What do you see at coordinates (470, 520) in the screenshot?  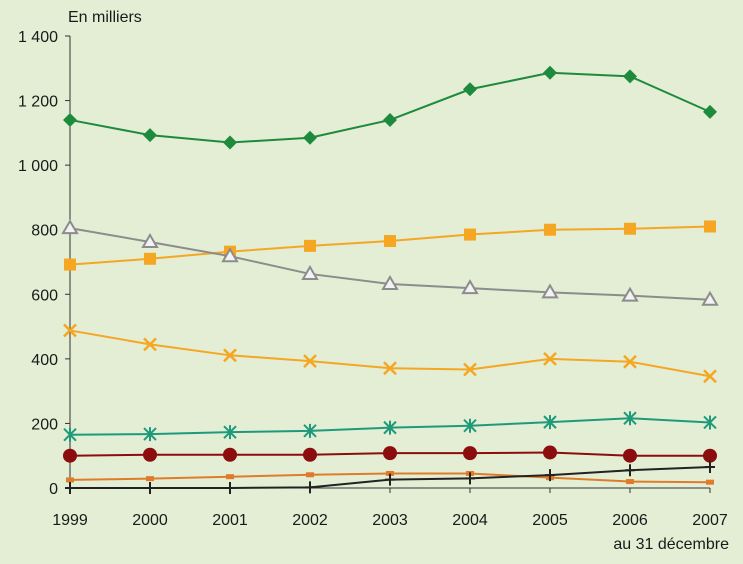 I see `x-tick-label: 2004` at bounding box center [470, 520].